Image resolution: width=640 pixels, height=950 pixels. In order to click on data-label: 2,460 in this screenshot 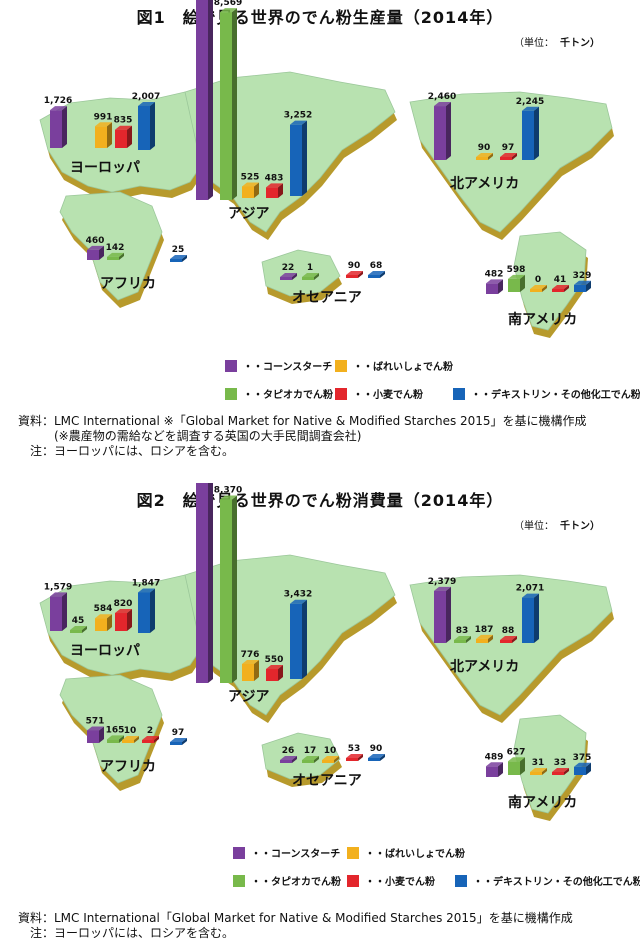, I will do `click(442, 97)`.